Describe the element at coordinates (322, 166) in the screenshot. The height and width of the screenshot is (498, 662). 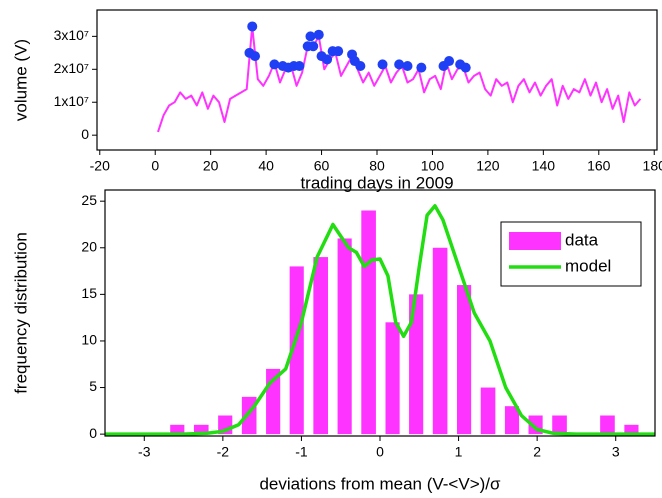
I see `x-tick-label: 60` at that location.